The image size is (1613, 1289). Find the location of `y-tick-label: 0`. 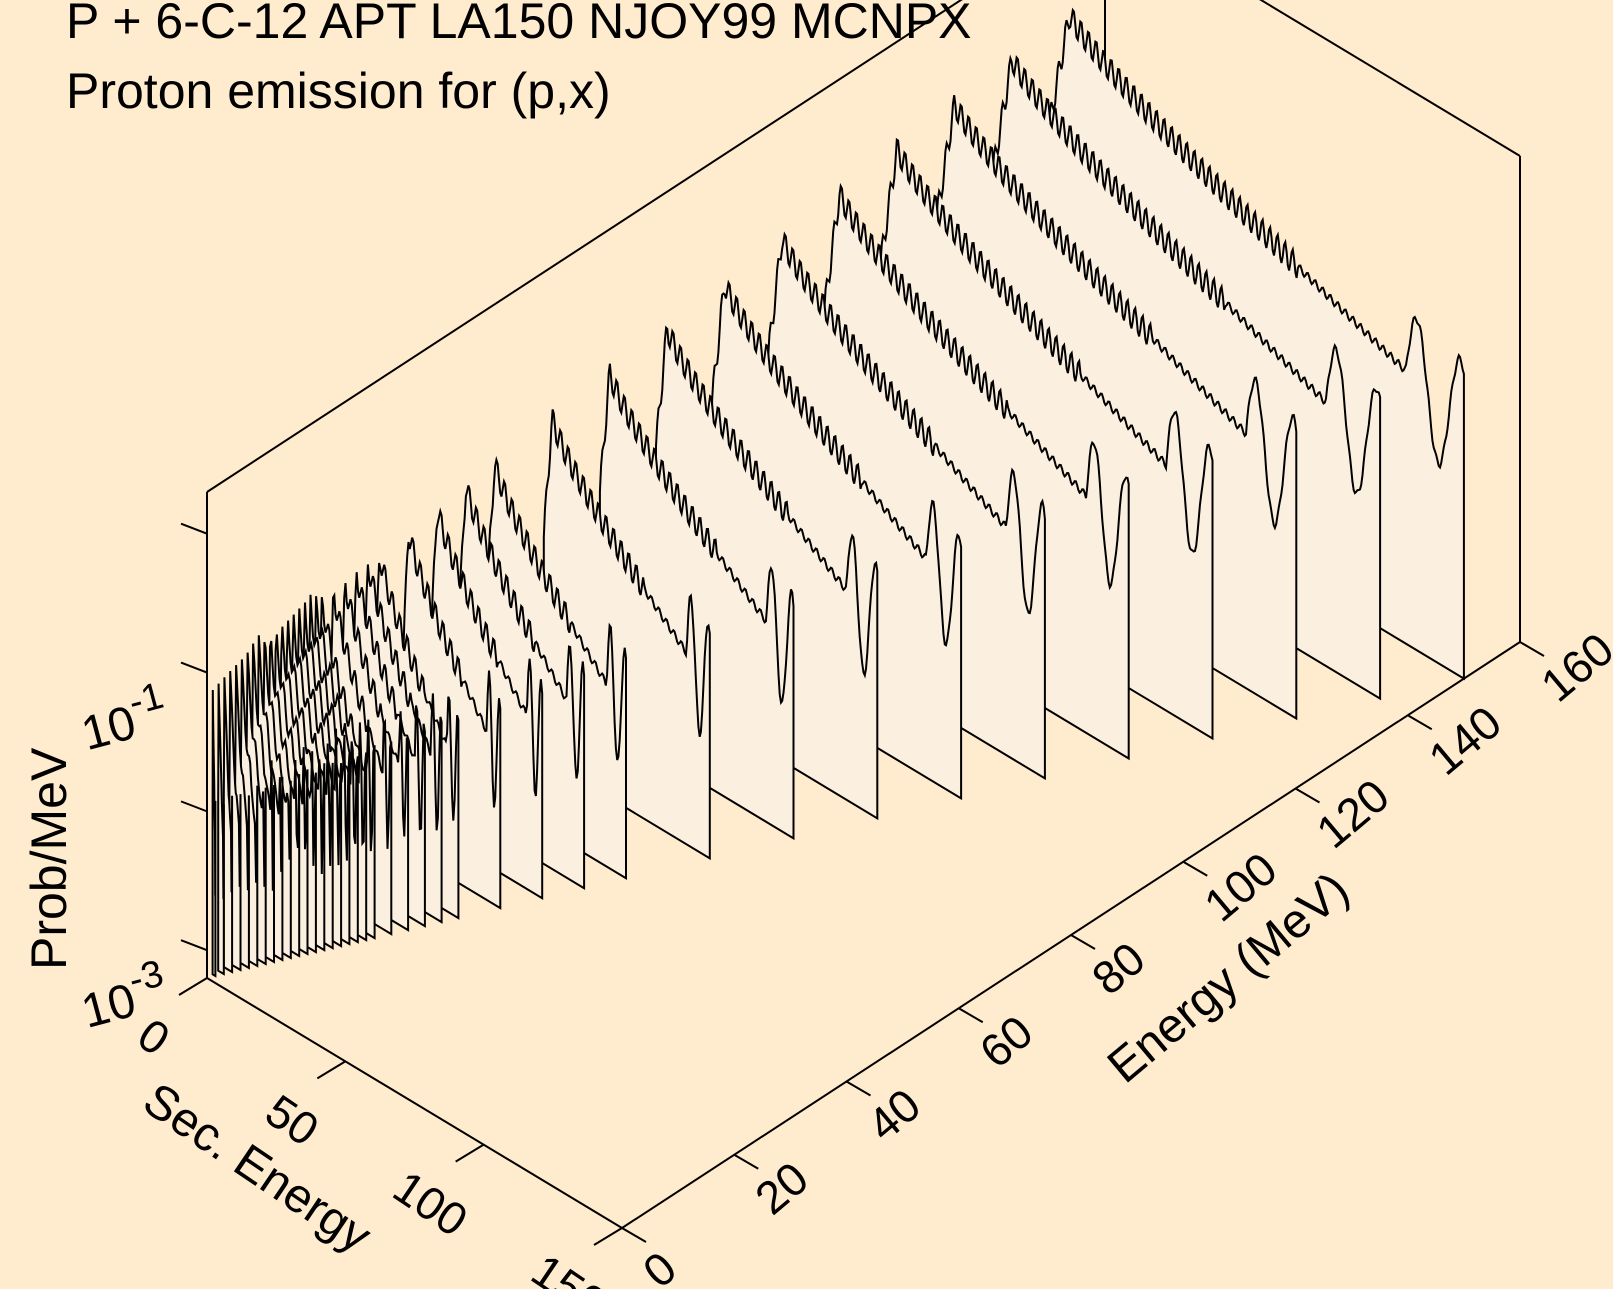

y-tick-label: 0 is located at coordinates (659, 1265).